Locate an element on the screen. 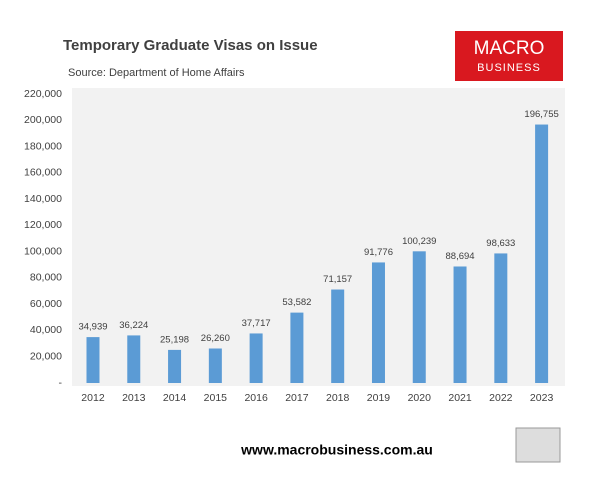 The height and width of the screenshot is (490, 599). y-tick-label: 180,000 is located at coordinates (43, 146).